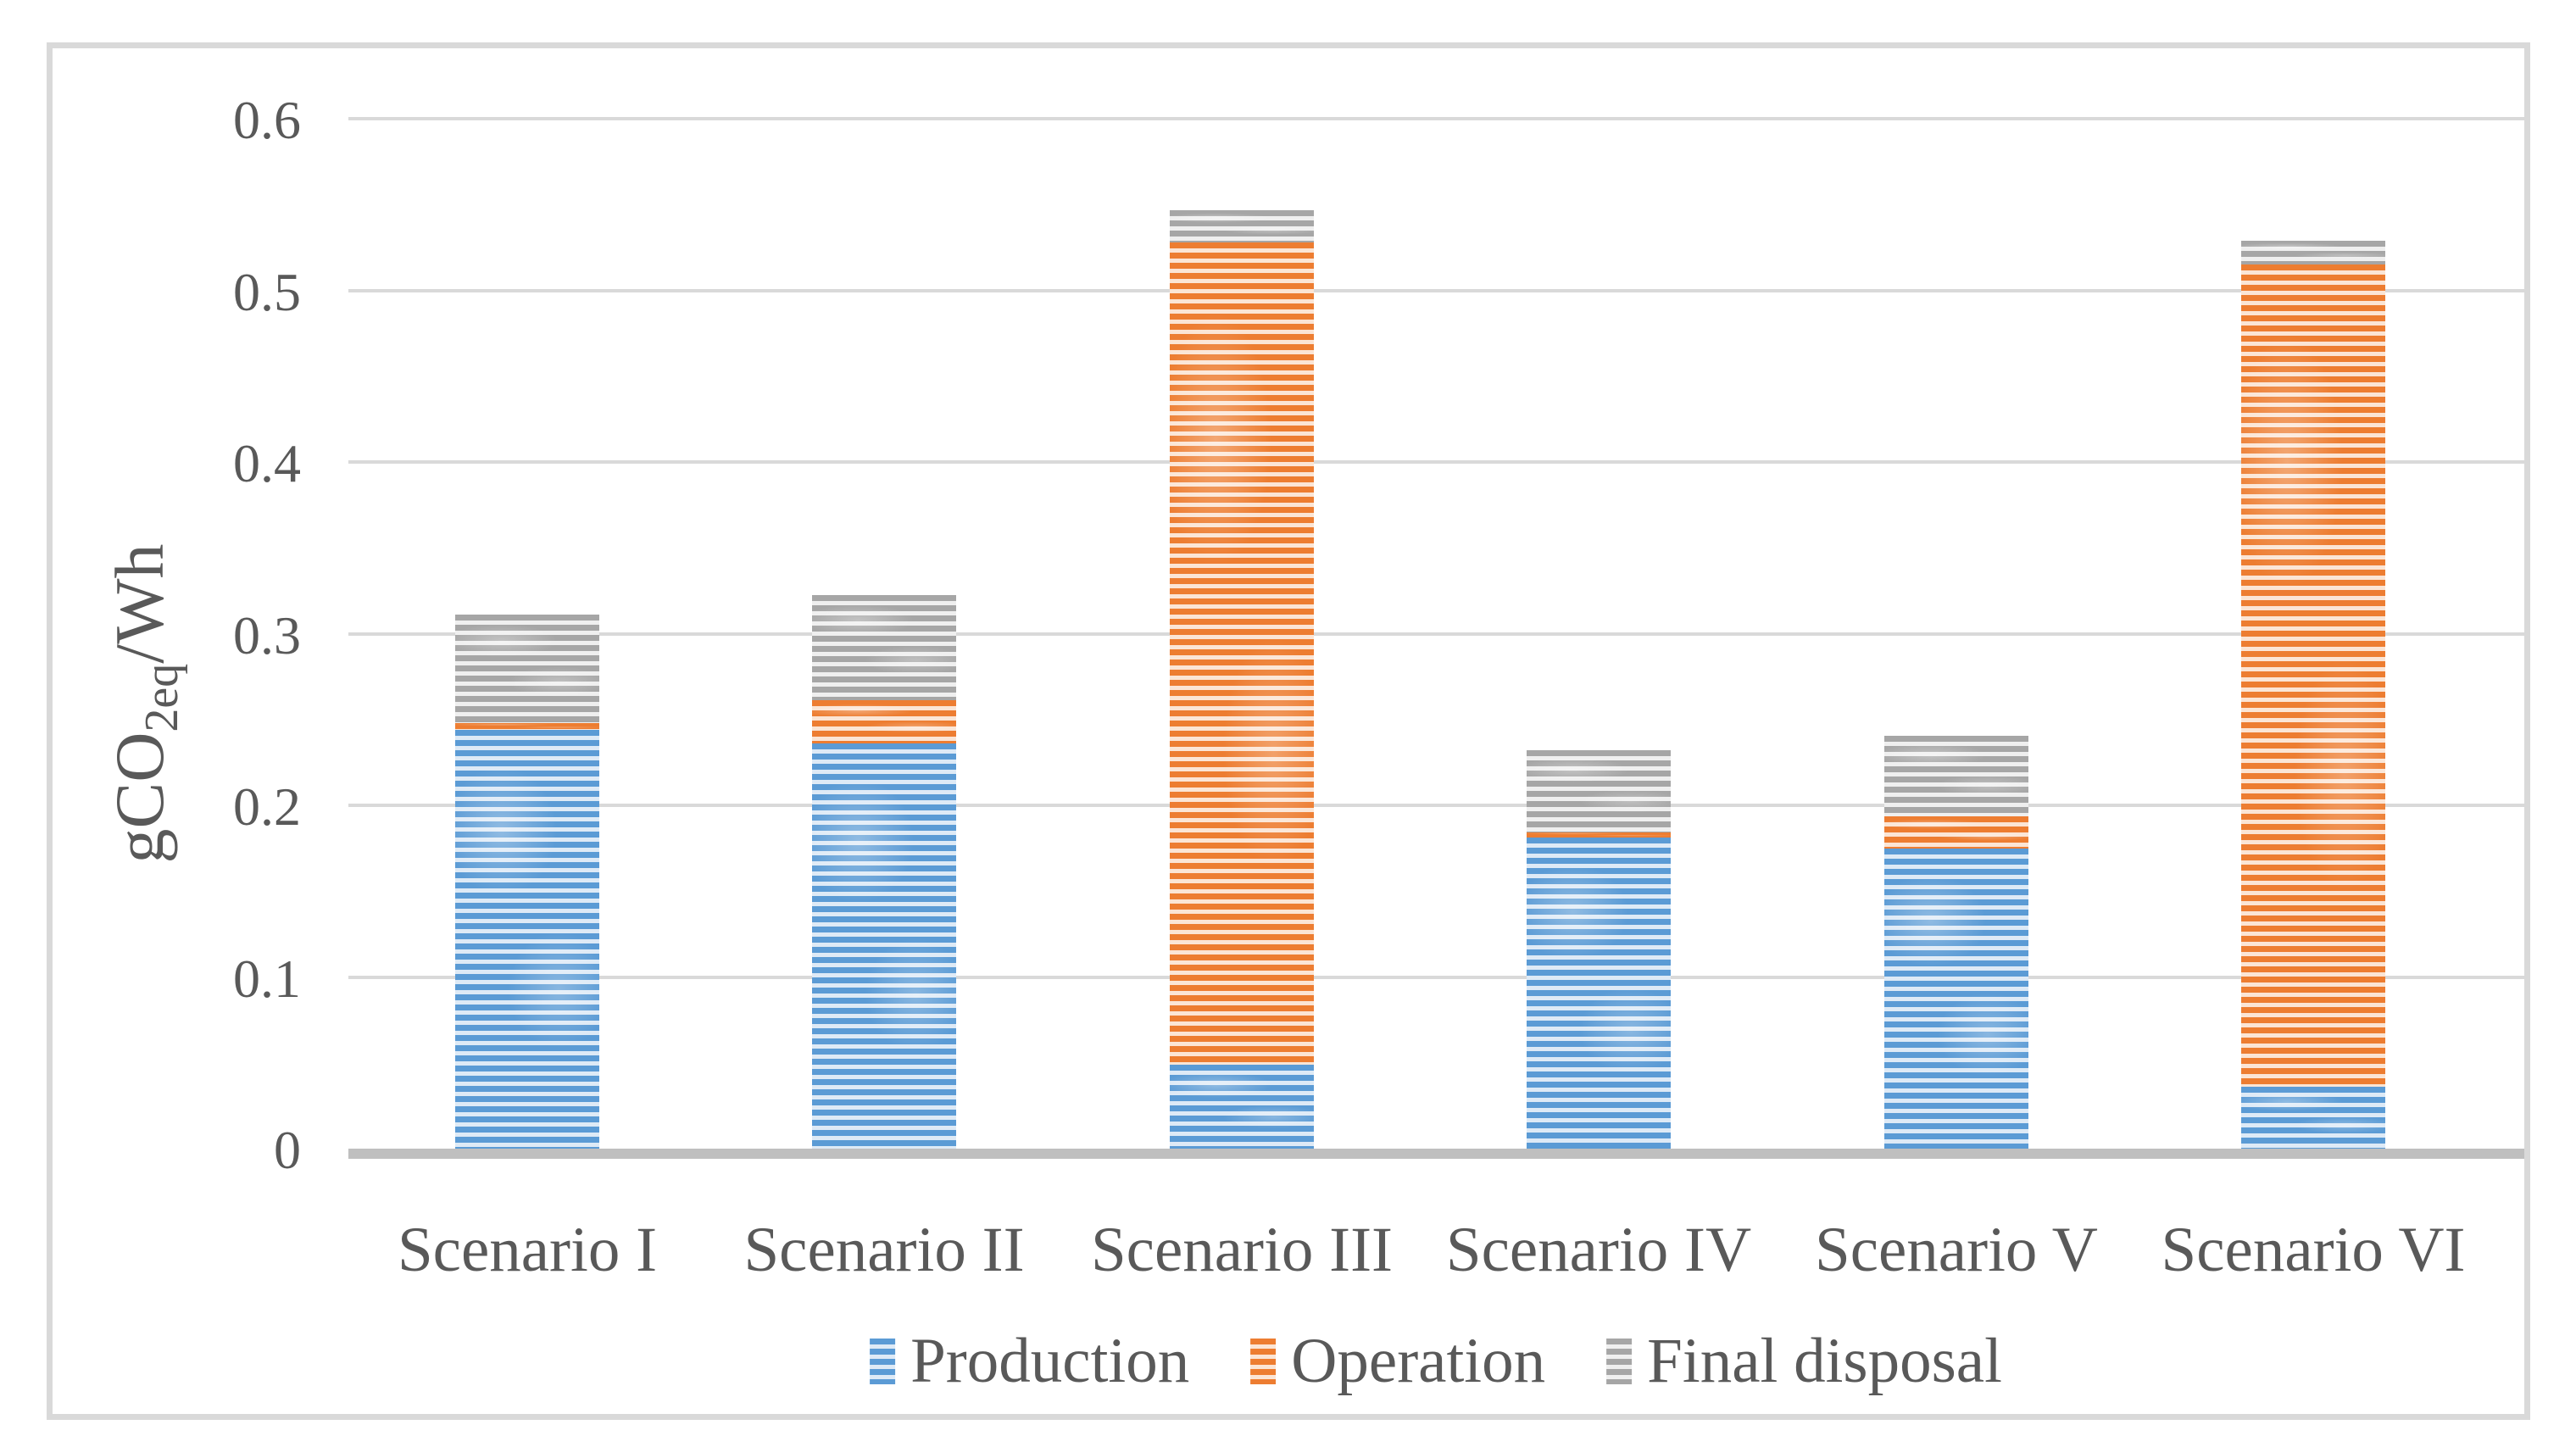 This screenshot has width=2576, height=1436. I want to click on legend: Production Operation Final disposal, so click(1436, 1361).